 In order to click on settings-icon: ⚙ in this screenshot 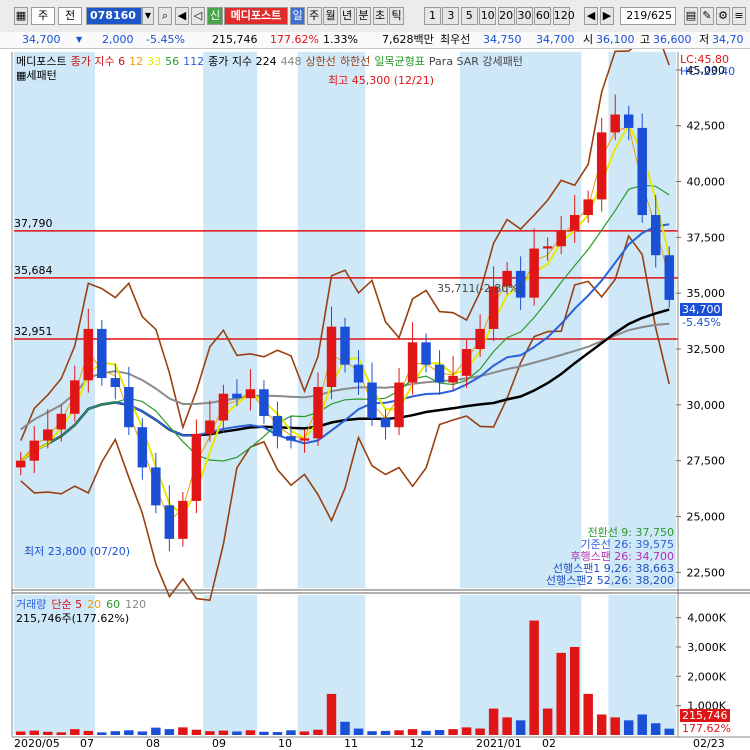, I will do `click(723, 16)`.